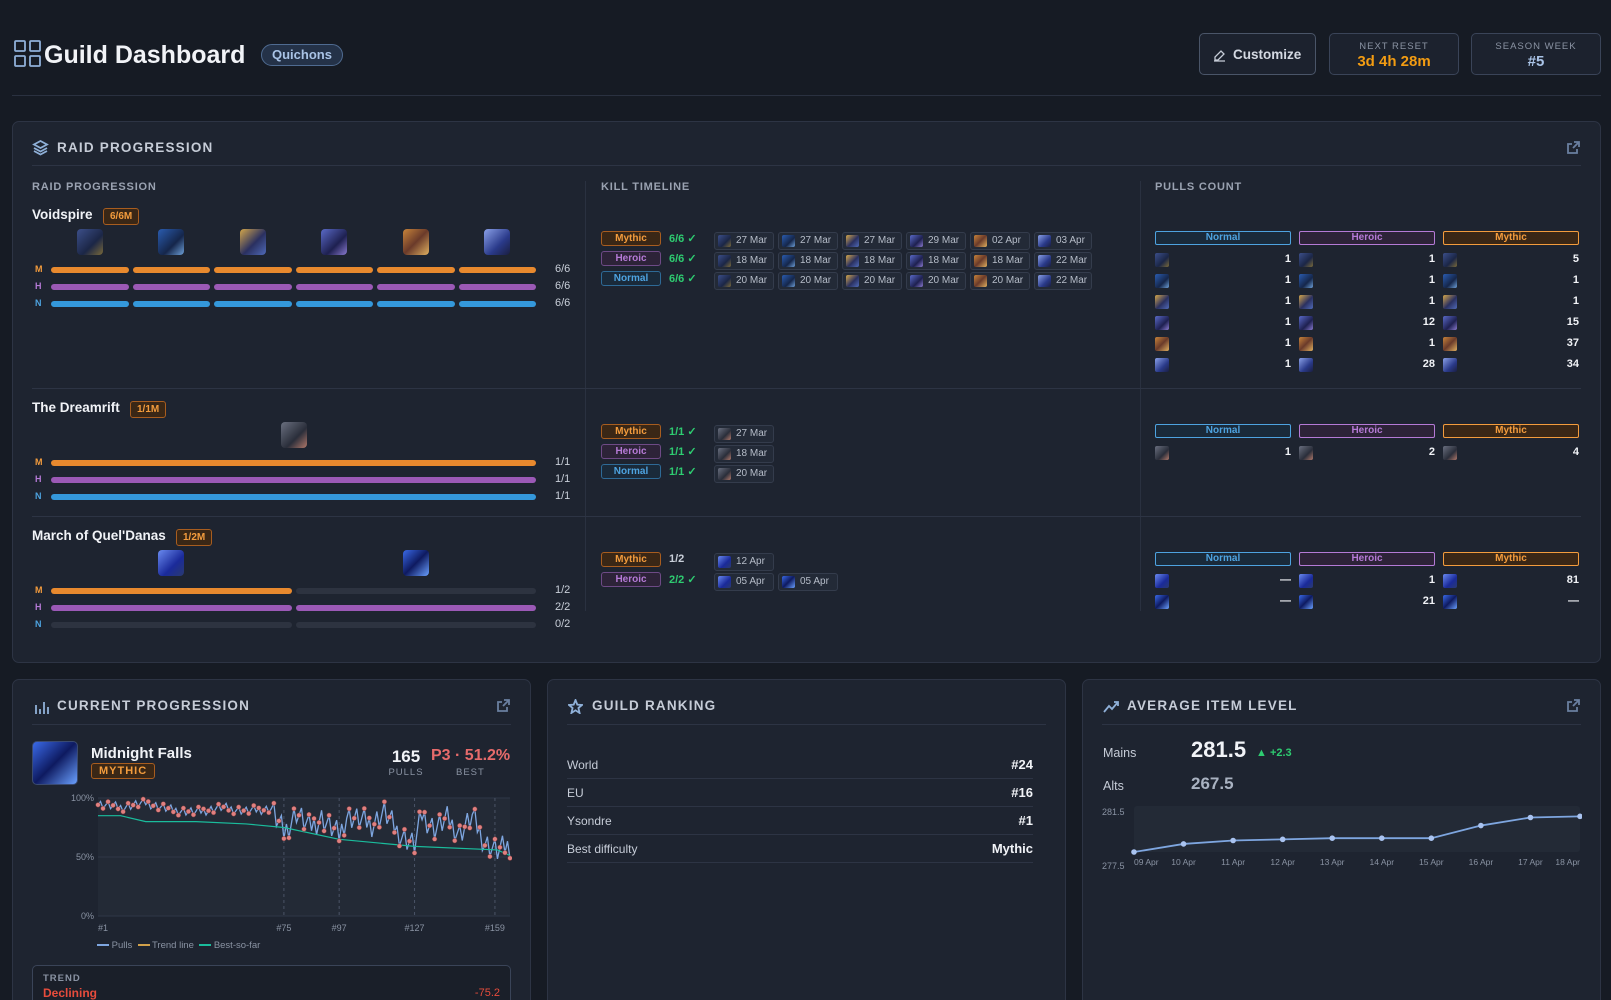 Image resolution: width=1611 pixels, height=1000 pixels. I want to click on column-divider, so click(1140, 396).